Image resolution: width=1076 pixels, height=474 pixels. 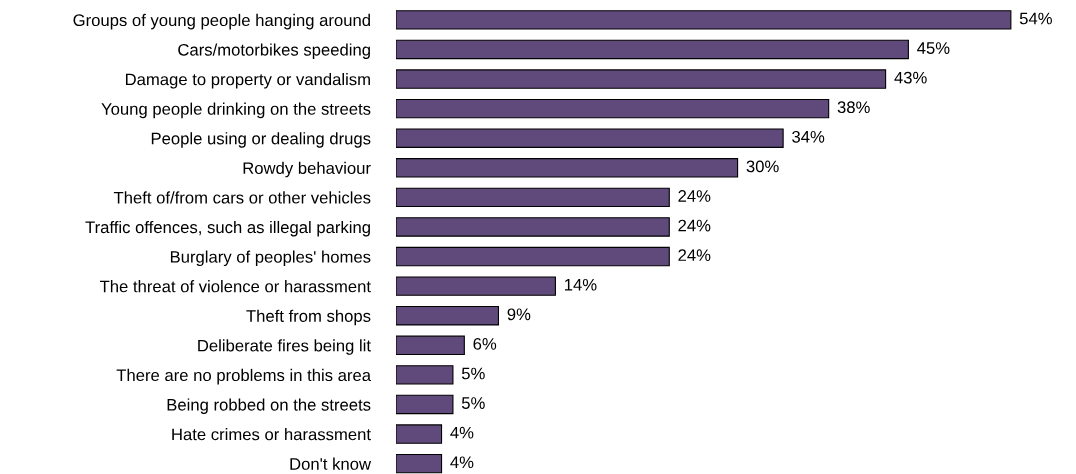 I want to click on y-tick-label: There are no problems in this area, so click(x=244, y=376).